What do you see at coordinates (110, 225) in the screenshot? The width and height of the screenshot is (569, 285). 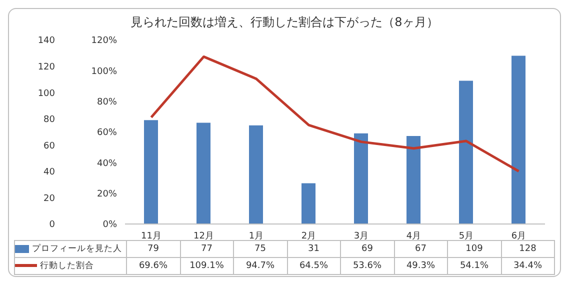 I see `y-tick-label: 0%` at bounding box center [110, 225].